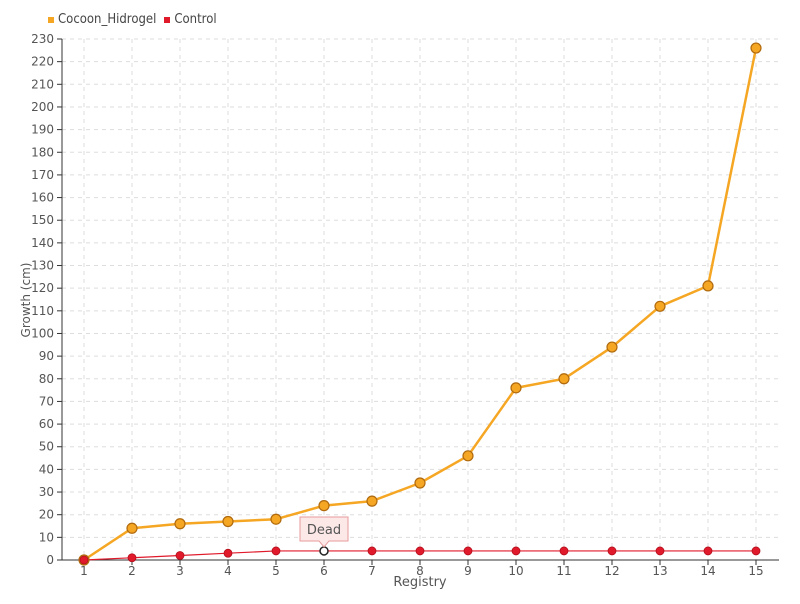 This screenshot has width=800, height=604. What do you see at coordinates (659, 571) in the screenshot?
I see `x-tick-label: 13` at bounding box center [659, 571].